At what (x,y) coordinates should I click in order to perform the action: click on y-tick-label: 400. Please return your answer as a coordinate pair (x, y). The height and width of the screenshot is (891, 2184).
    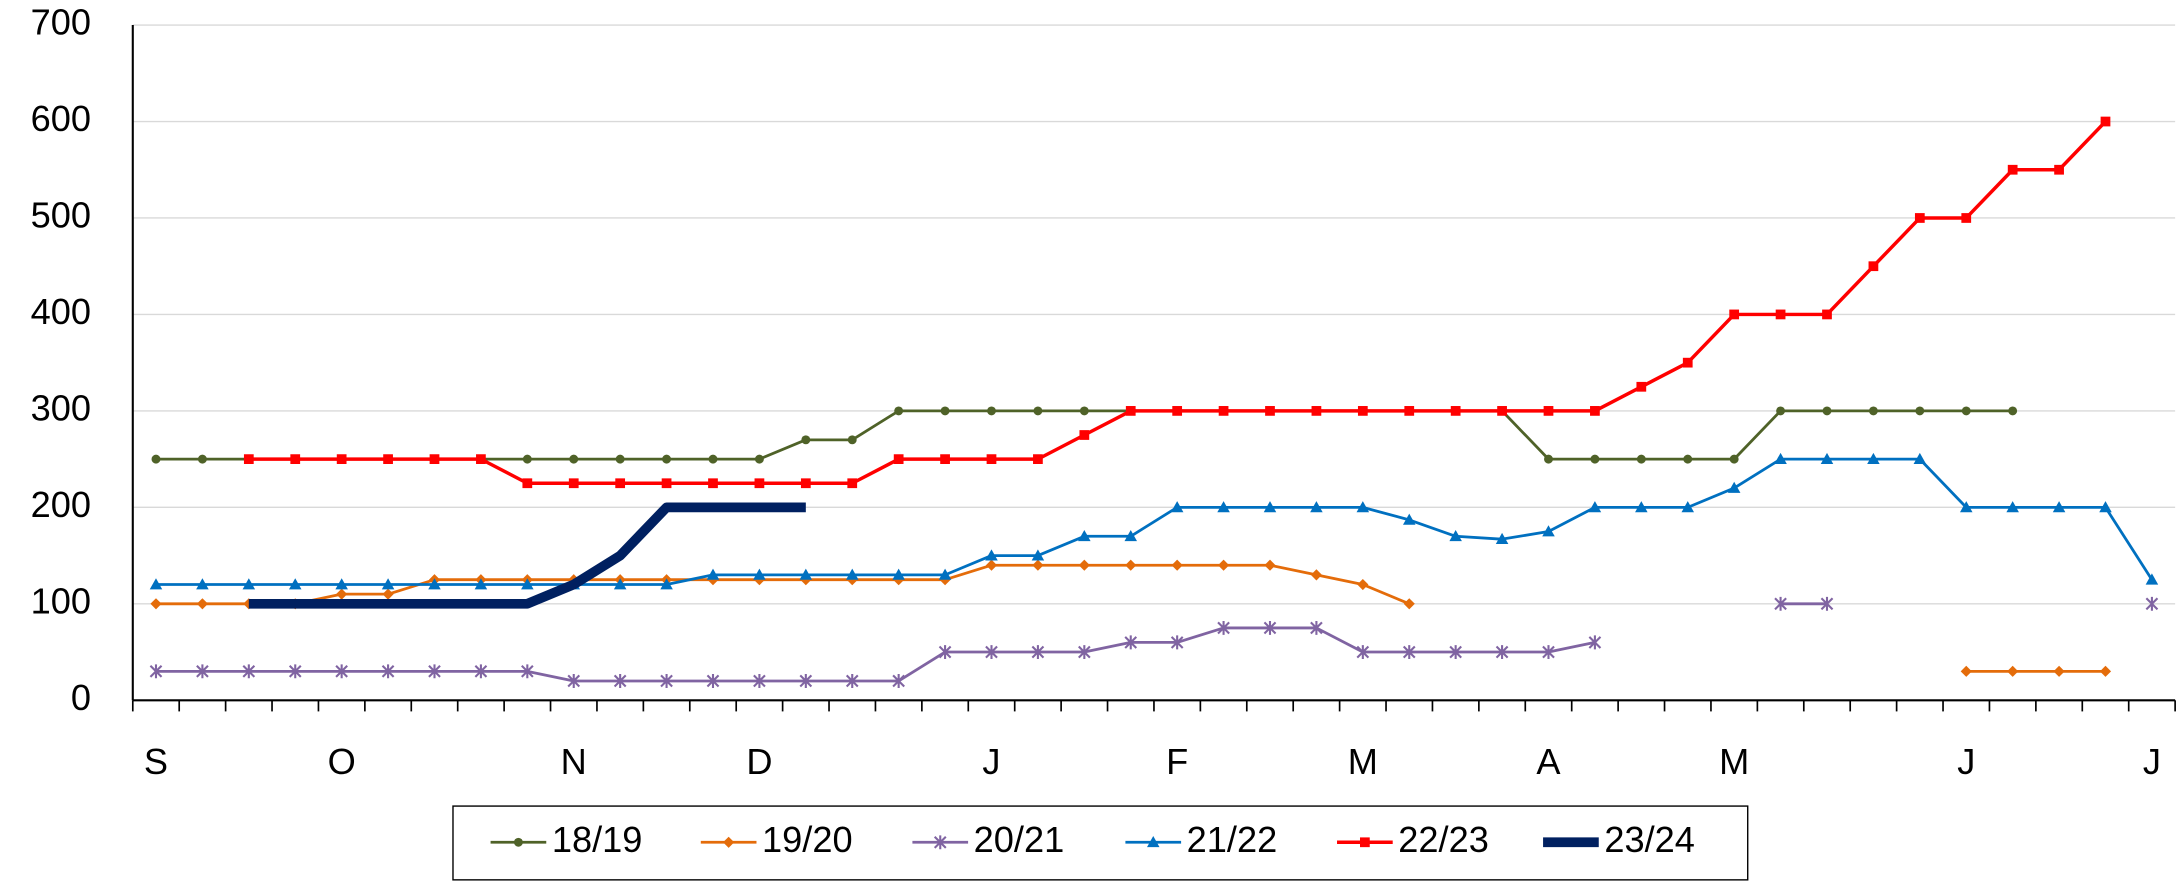
    Looking at the image, I should click on (61, 311).